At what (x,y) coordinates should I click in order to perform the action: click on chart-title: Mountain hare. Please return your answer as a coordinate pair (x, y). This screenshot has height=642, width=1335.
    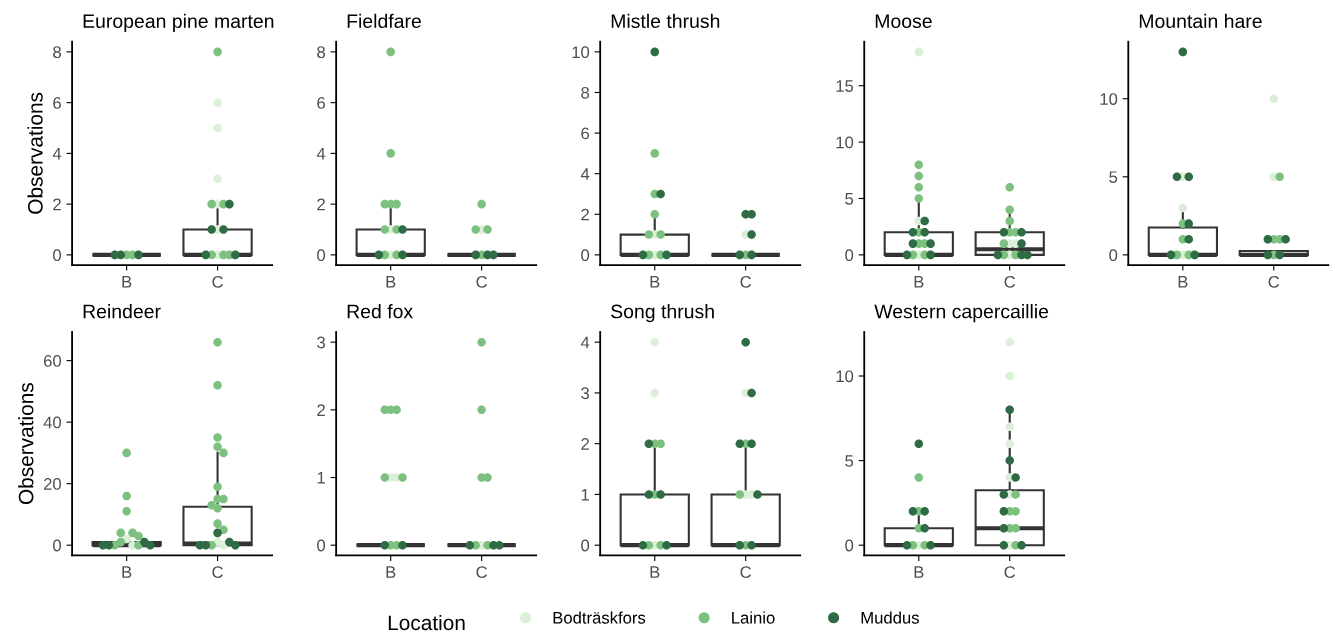
    Looking at the image, I should click on (1200, 21).